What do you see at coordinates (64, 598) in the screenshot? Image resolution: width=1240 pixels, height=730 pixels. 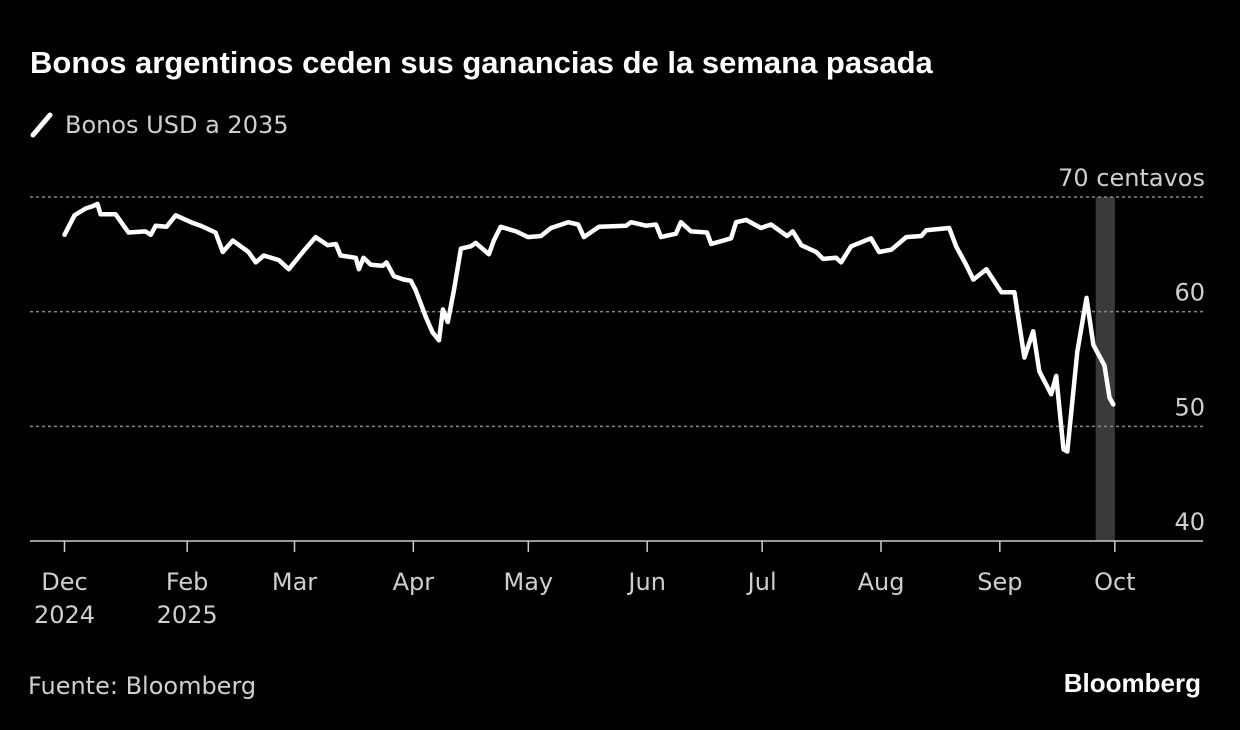 I see `x-tick-label: Dec 2024` at bounding box center [64, 598].